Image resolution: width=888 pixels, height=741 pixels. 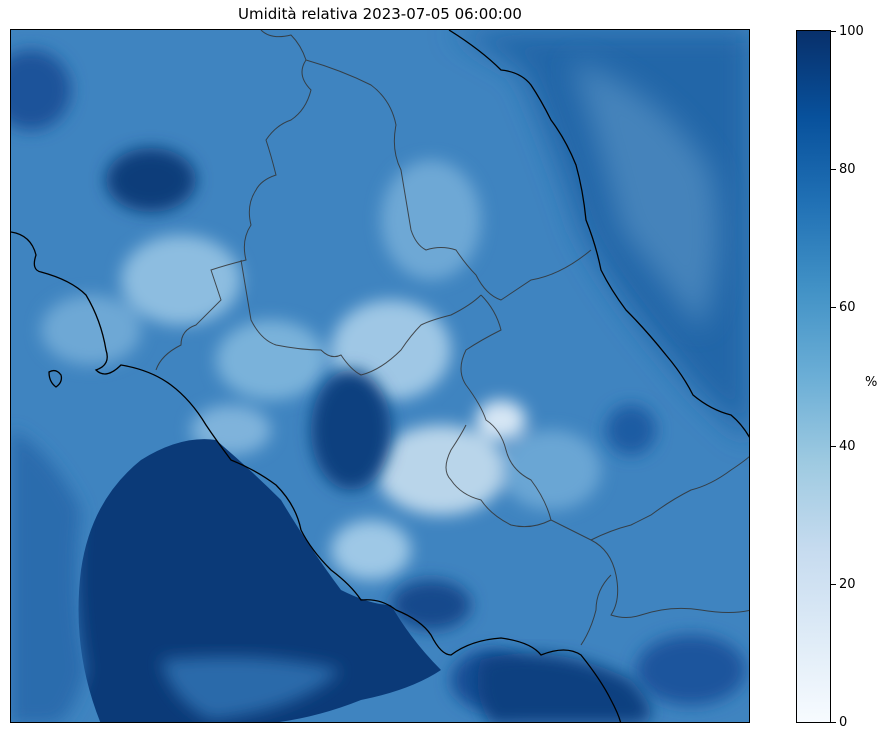 I want to click on colorbar, so click(x=813, y=376).